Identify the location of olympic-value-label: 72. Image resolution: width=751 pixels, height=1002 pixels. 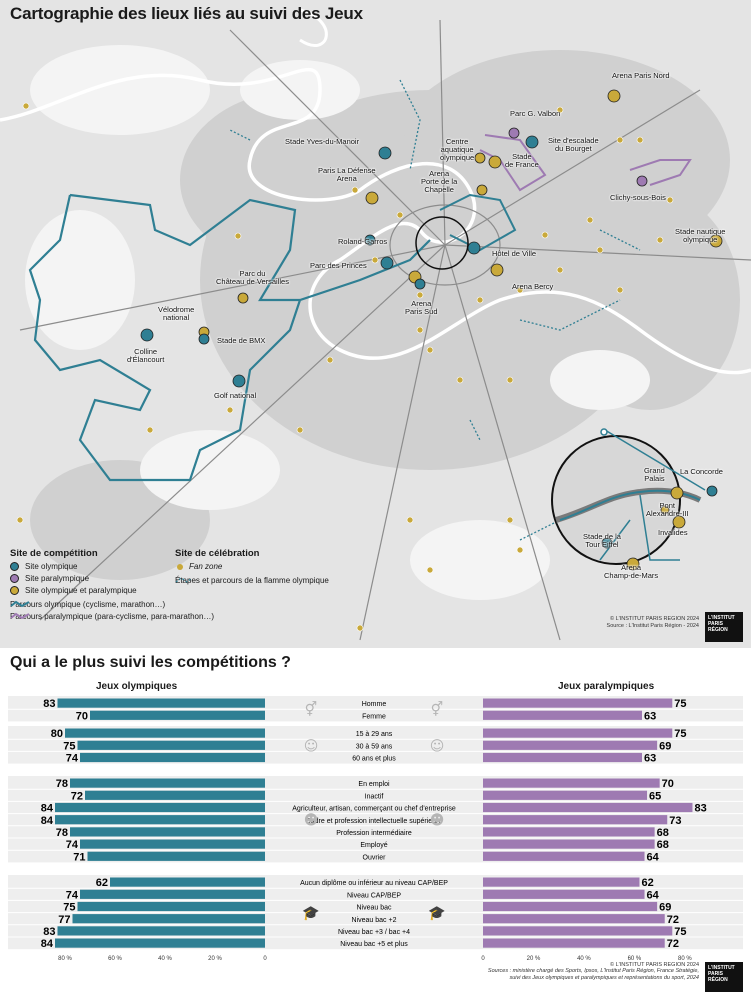
(77, 796).